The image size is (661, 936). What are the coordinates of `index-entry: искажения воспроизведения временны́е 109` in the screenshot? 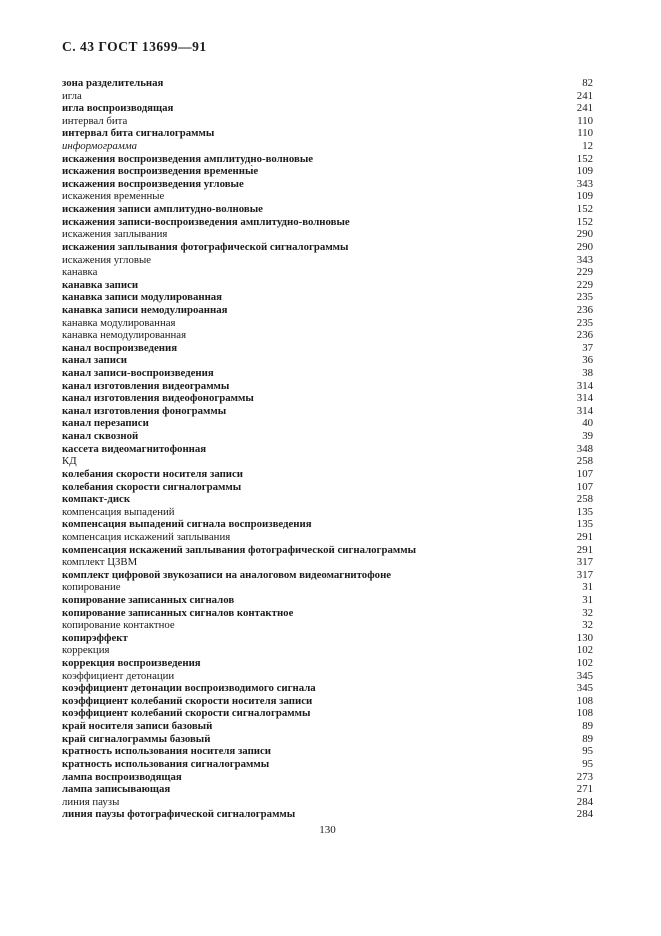 It's located at (327, 171).